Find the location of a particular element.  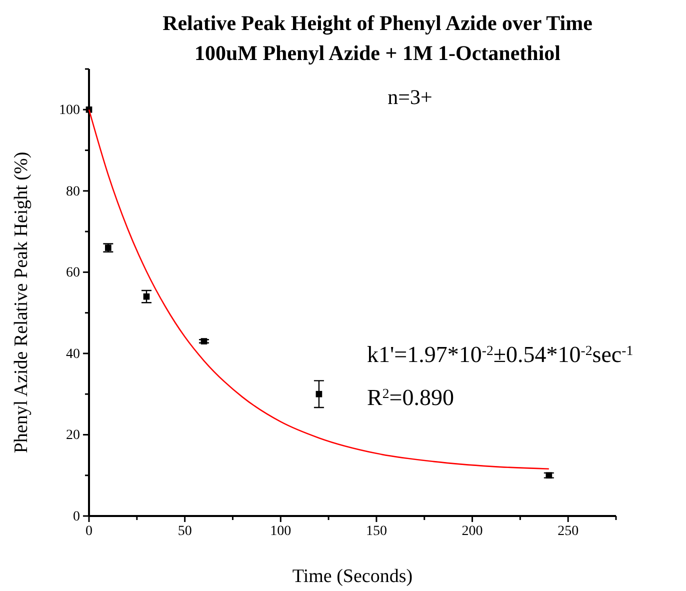

y-tick-label: 80 is located at coordinates (73, 192).